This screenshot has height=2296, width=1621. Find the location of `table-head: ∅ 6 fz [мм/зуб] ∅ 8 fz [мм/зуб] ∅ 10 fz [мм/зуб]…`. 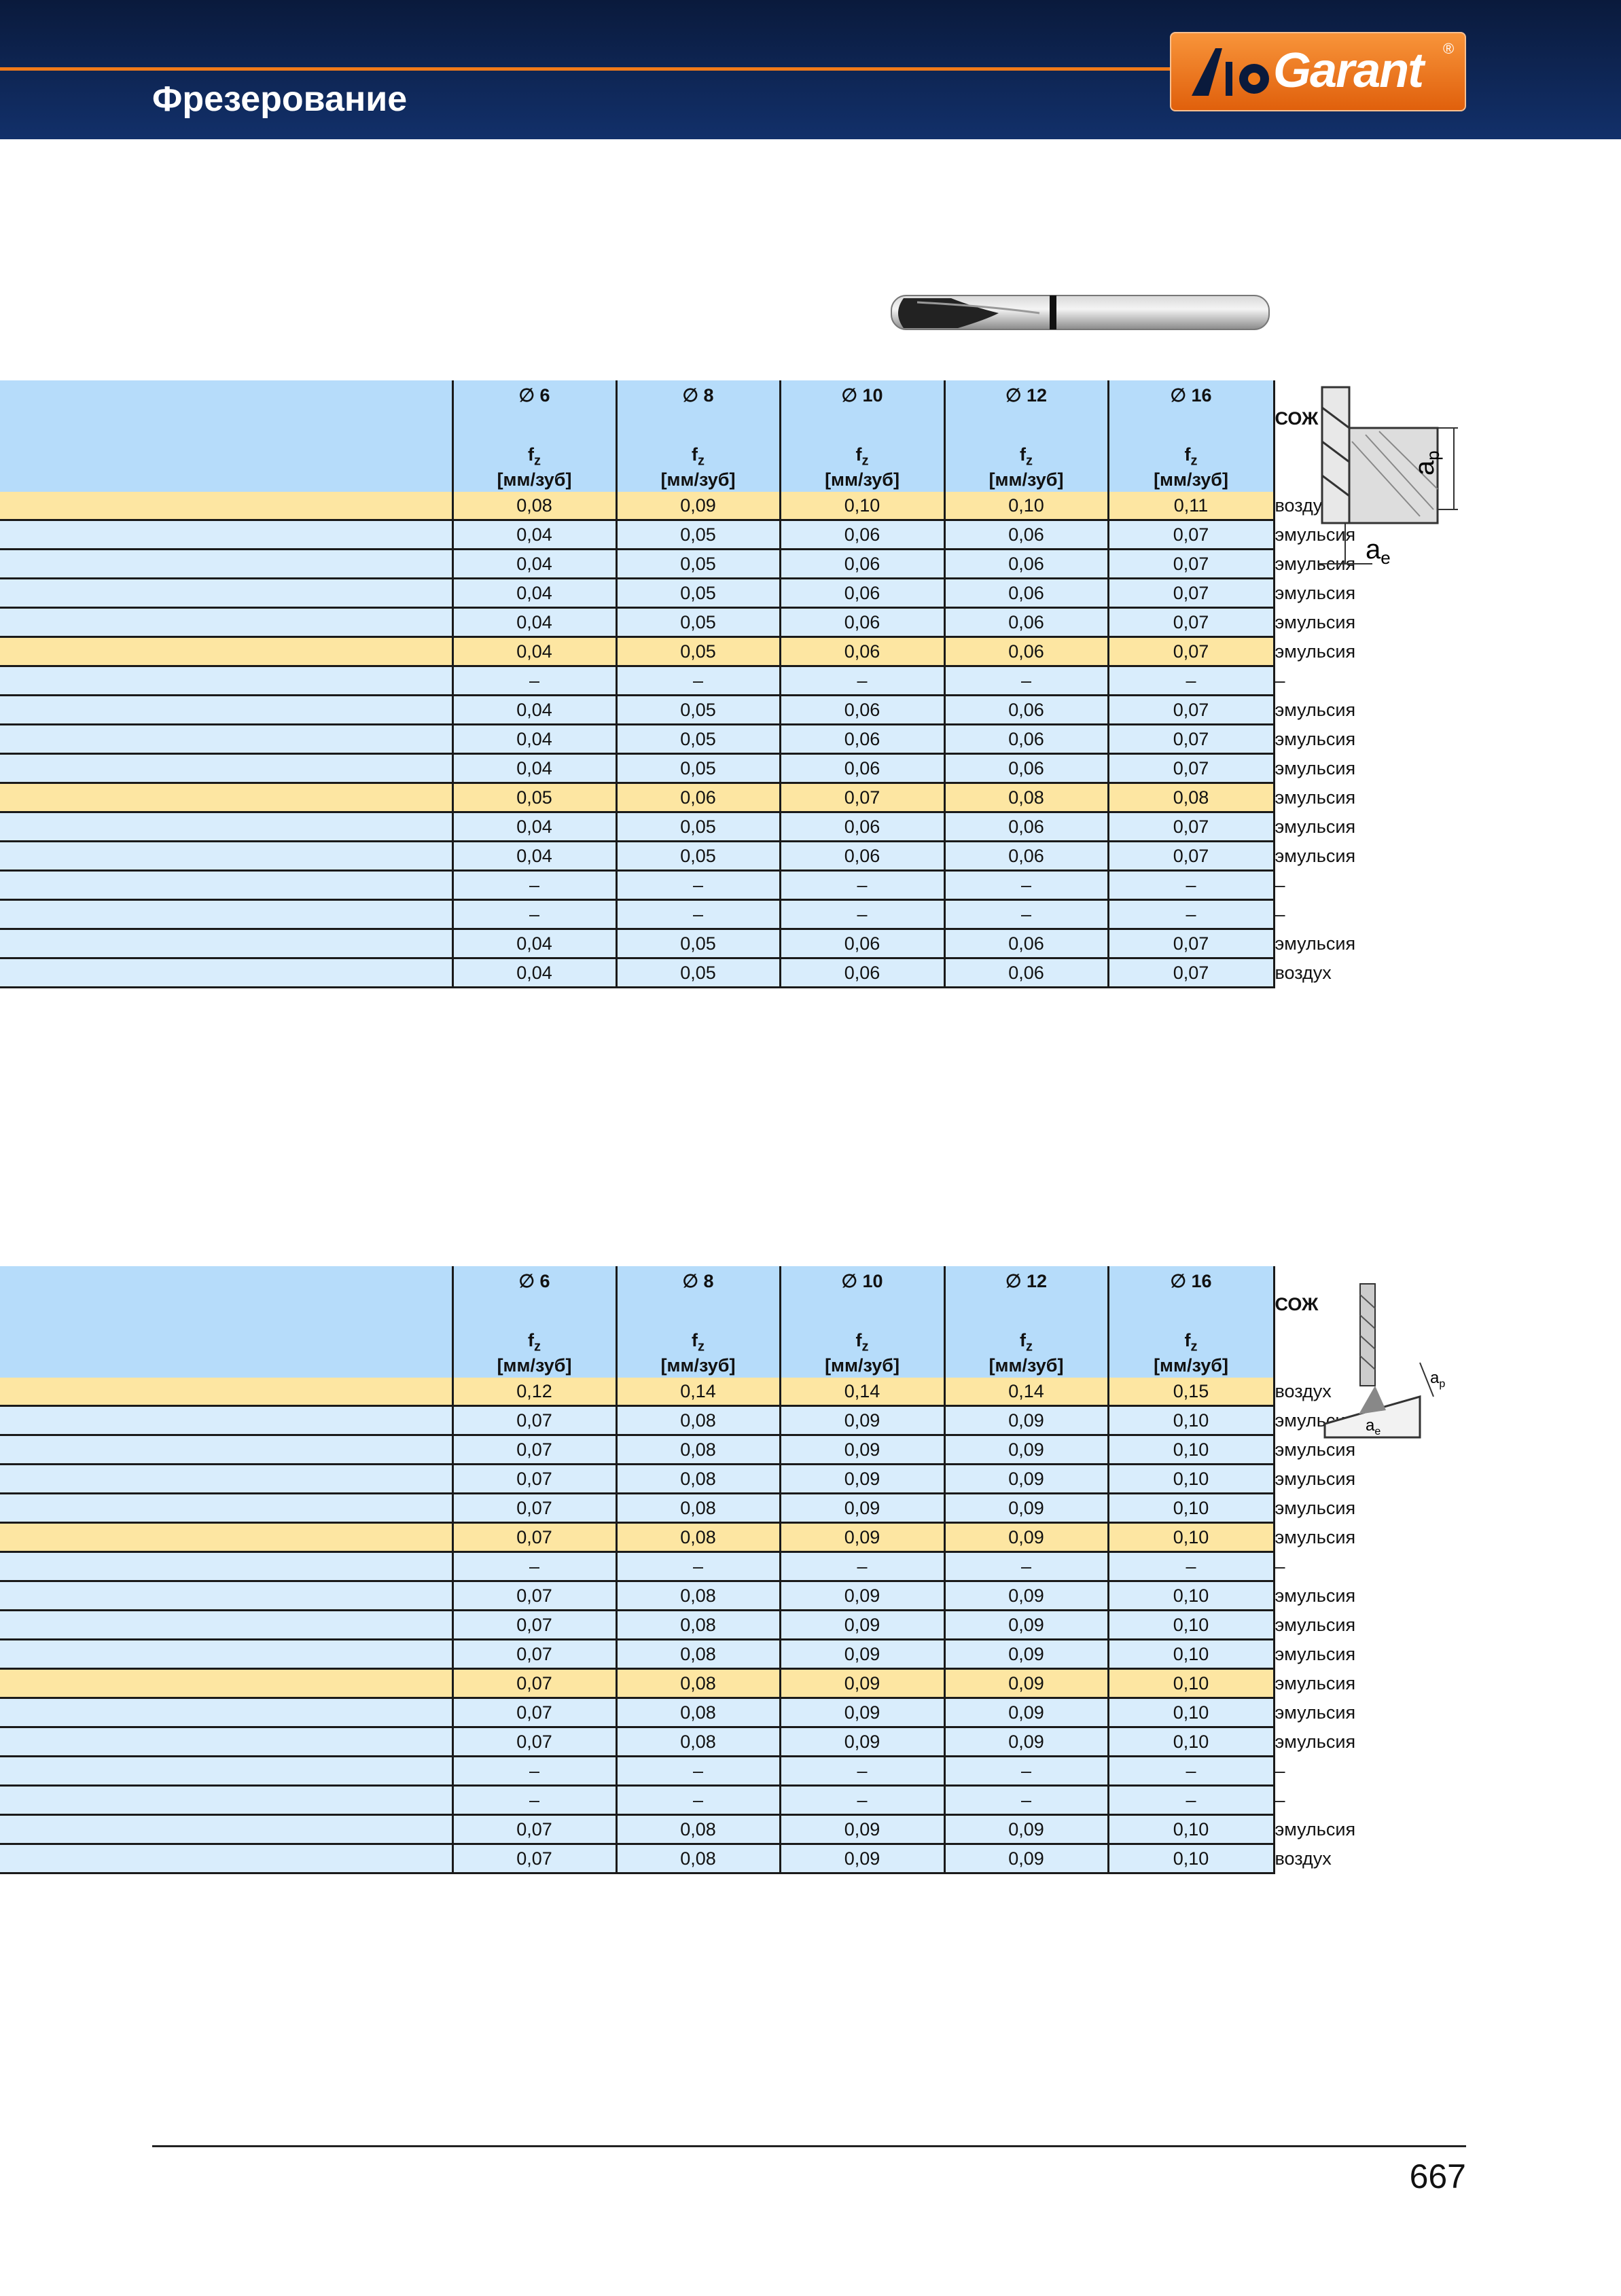

table-head: ∅ 6 fz [мм/зуб] ∅ 8 fz [мм/зуб] ∅ 10 fz [мм/зуб]… is located at coordinates (659, 436).